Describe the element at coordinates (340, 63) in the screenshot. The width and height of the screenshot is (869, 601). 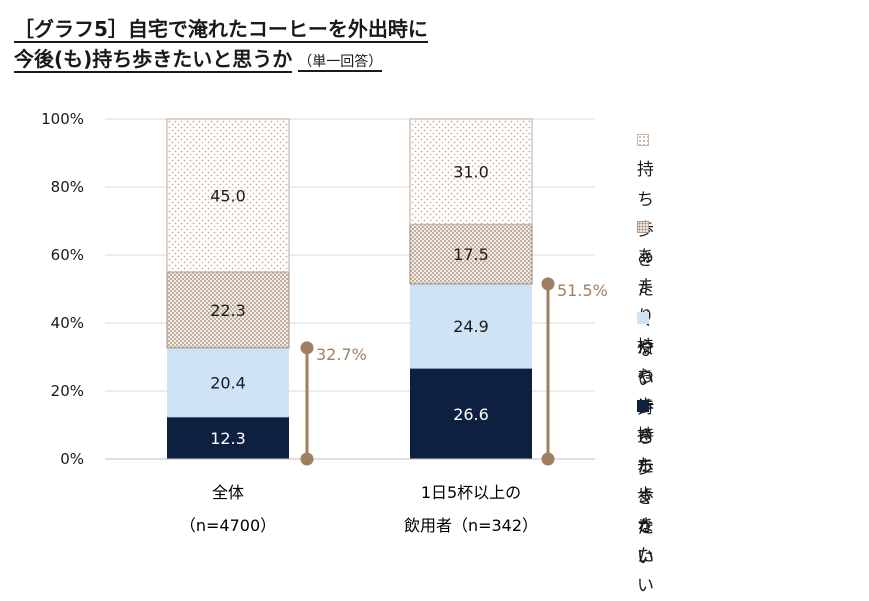
I see `title-note: （単一回答）` at that location.